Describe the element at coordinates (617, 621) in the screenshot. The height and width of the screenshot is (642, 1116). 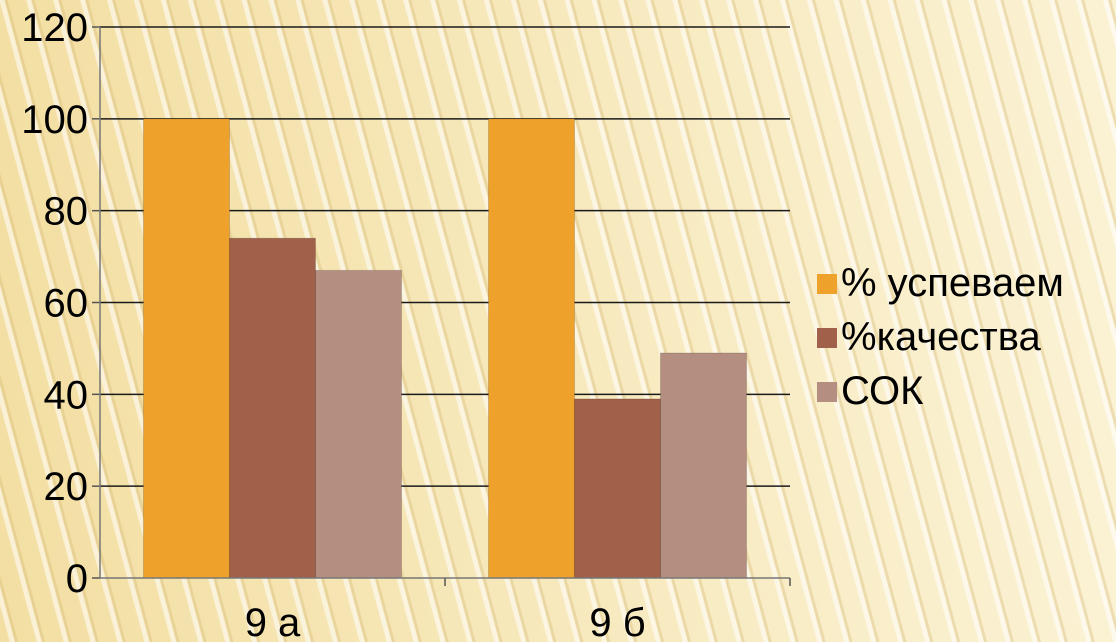
I see `x-category-label: 9 б` at that location.